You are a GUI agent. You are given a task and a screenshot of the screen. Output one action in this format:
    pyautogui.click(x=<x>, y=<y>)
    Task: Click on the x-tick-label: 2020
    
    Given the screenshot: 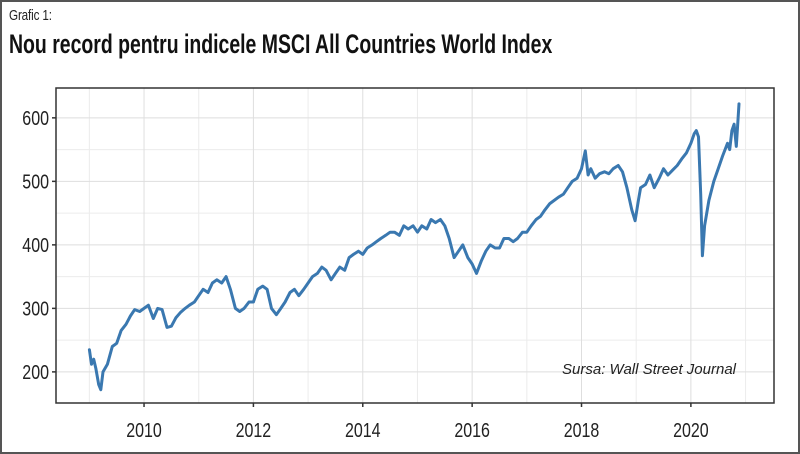 What is the action you would take?
    pyautogui.click(x=691, y=430)
    